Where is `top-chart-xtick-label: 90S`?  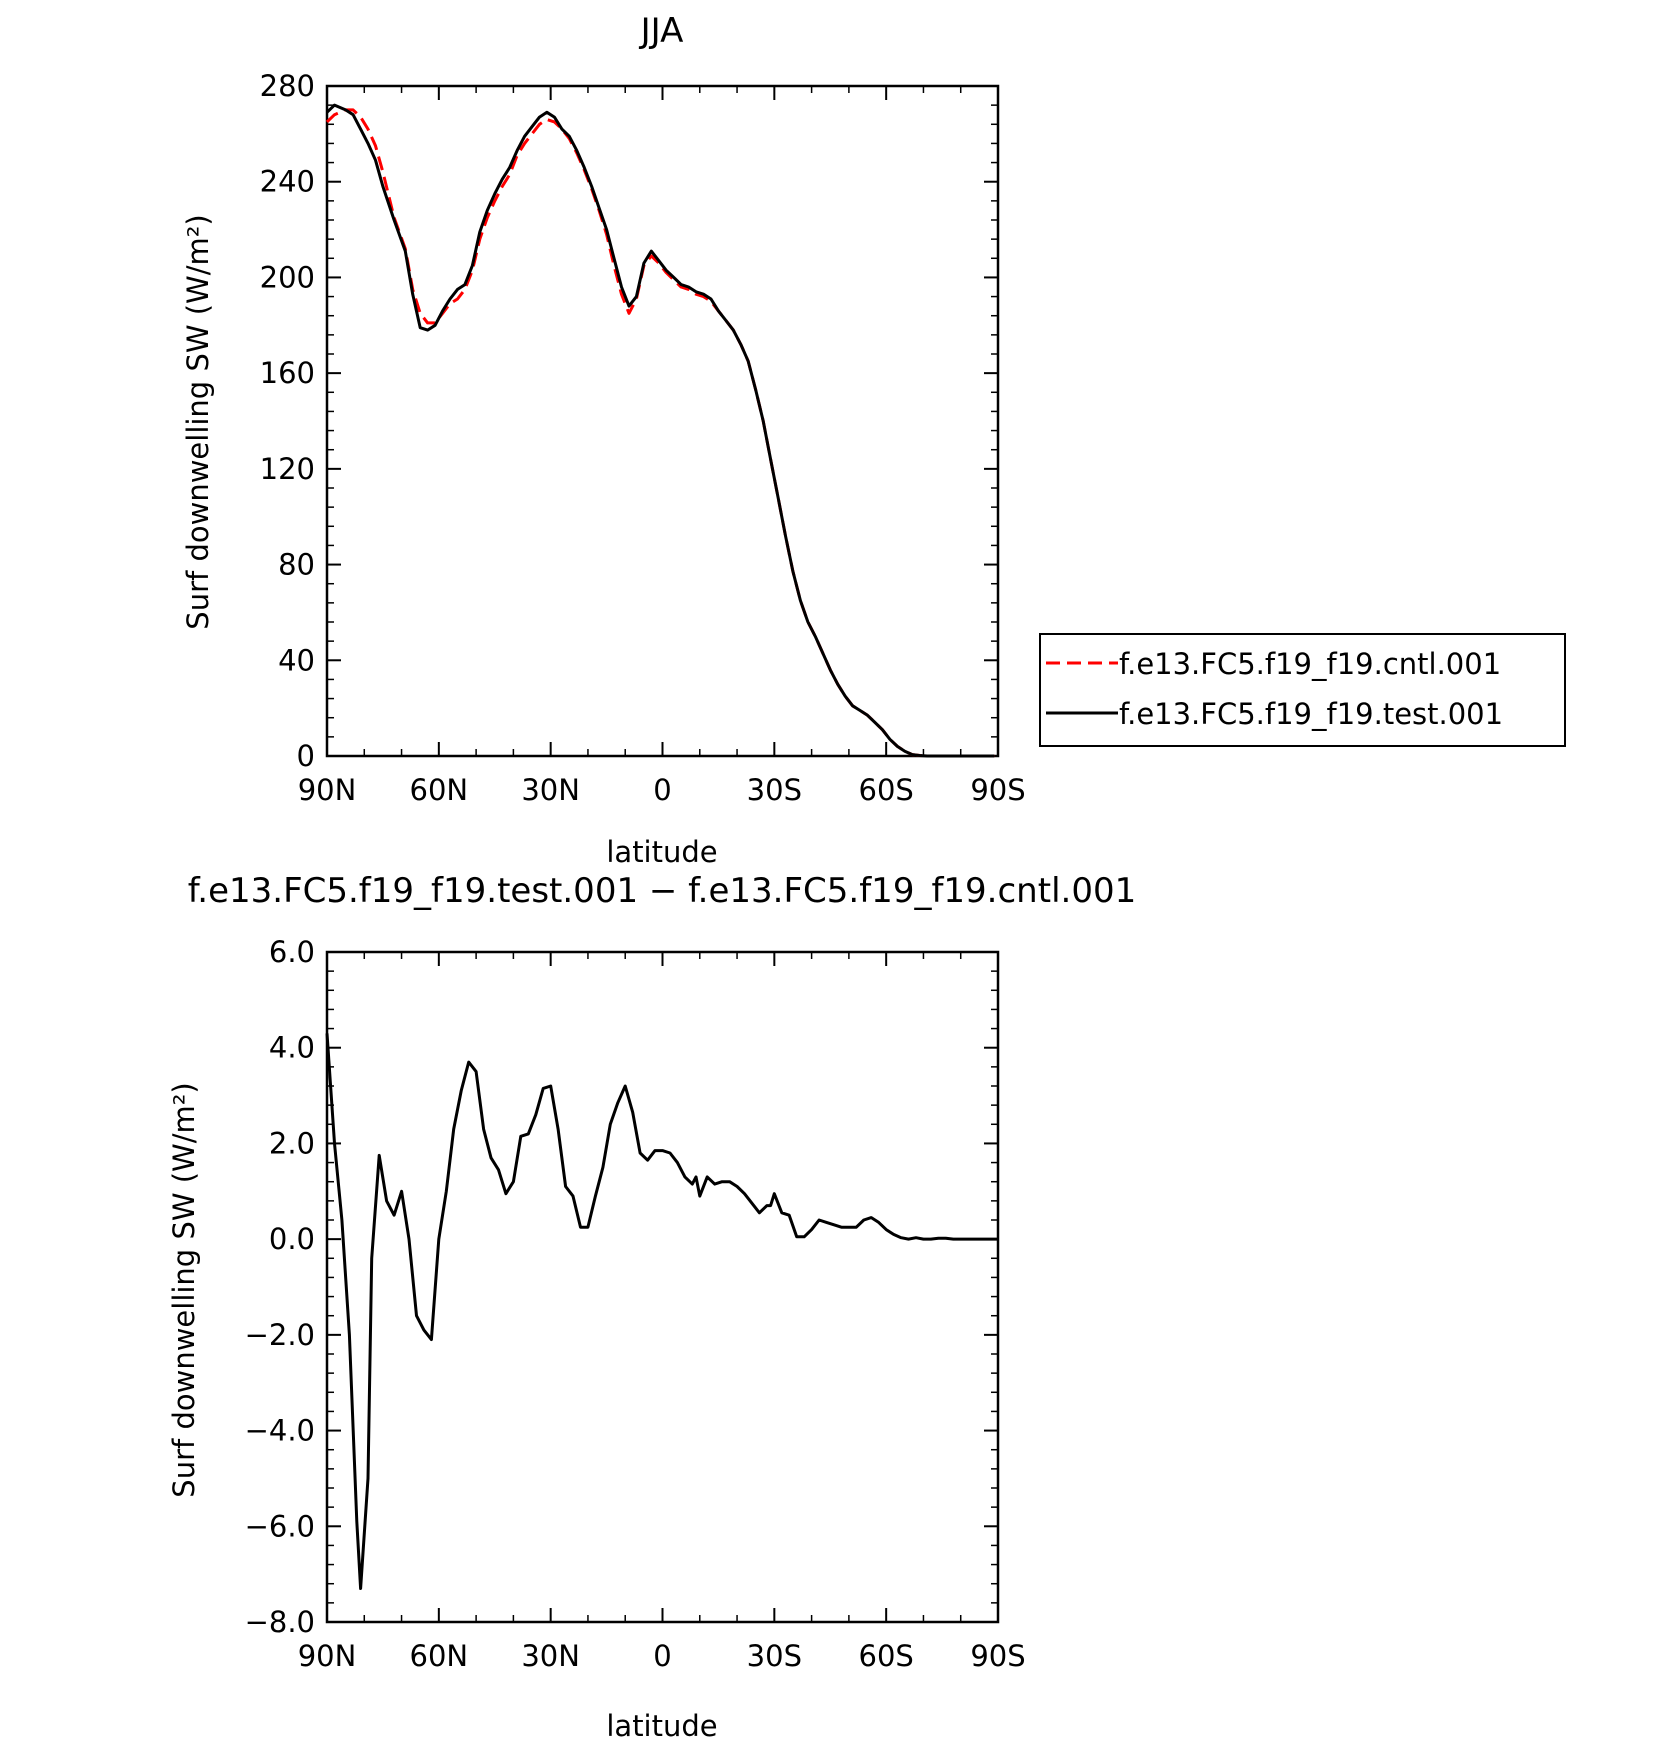
top-chart-xtick-label: 90S is located at coordinates (997, 790).